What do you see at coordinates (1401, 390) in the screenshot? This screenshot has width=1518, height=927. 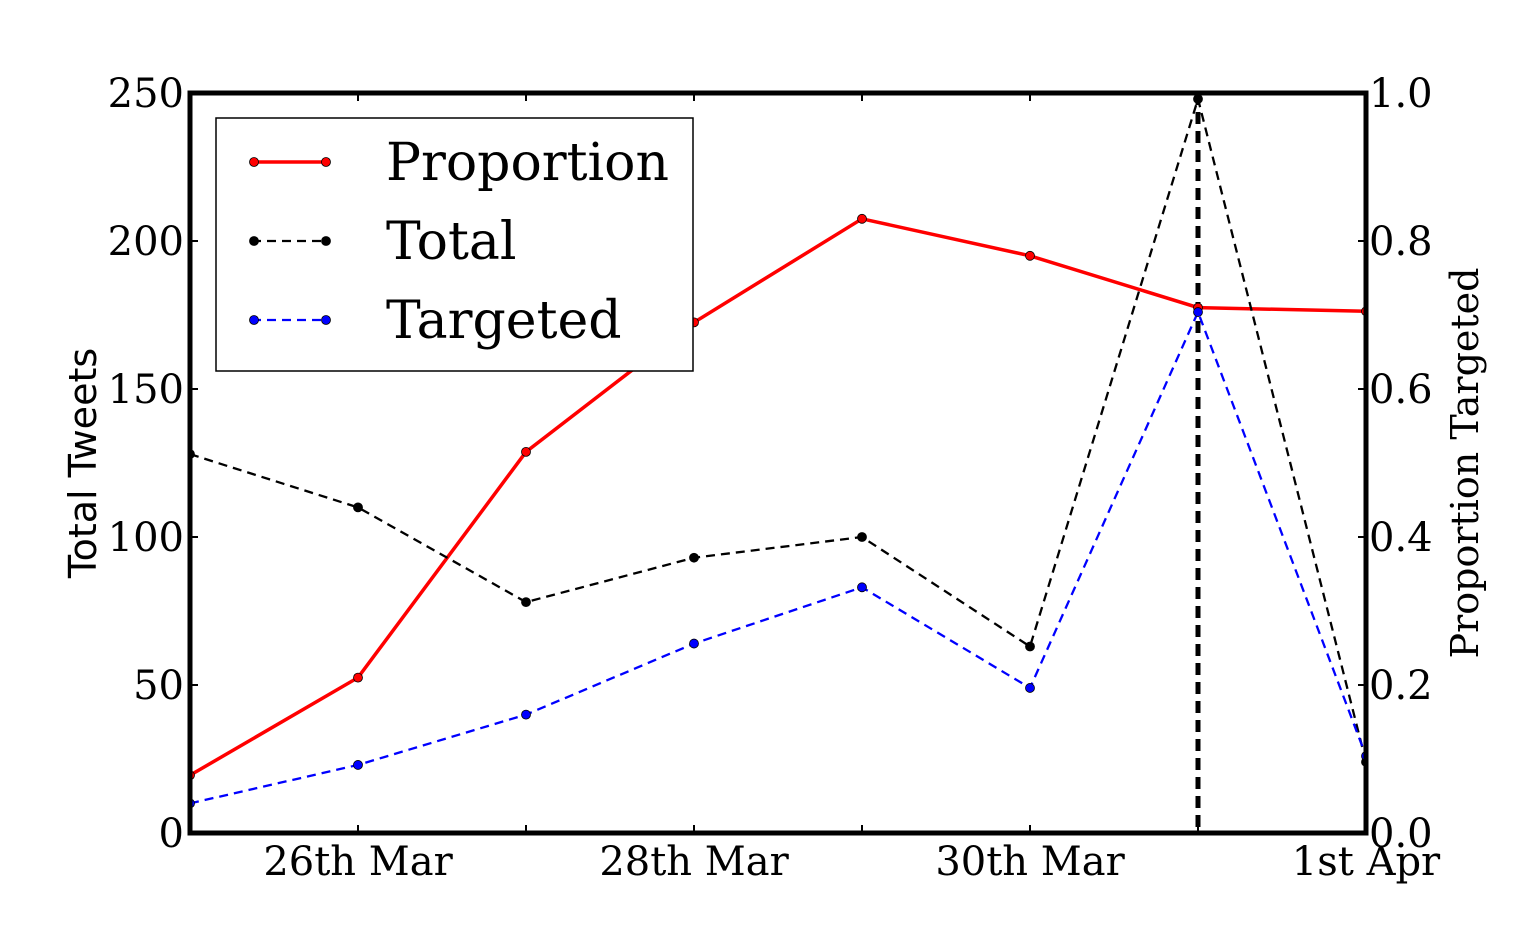 I see `y-right-tick-label: 0.6` at bounding box center [1401, 390].